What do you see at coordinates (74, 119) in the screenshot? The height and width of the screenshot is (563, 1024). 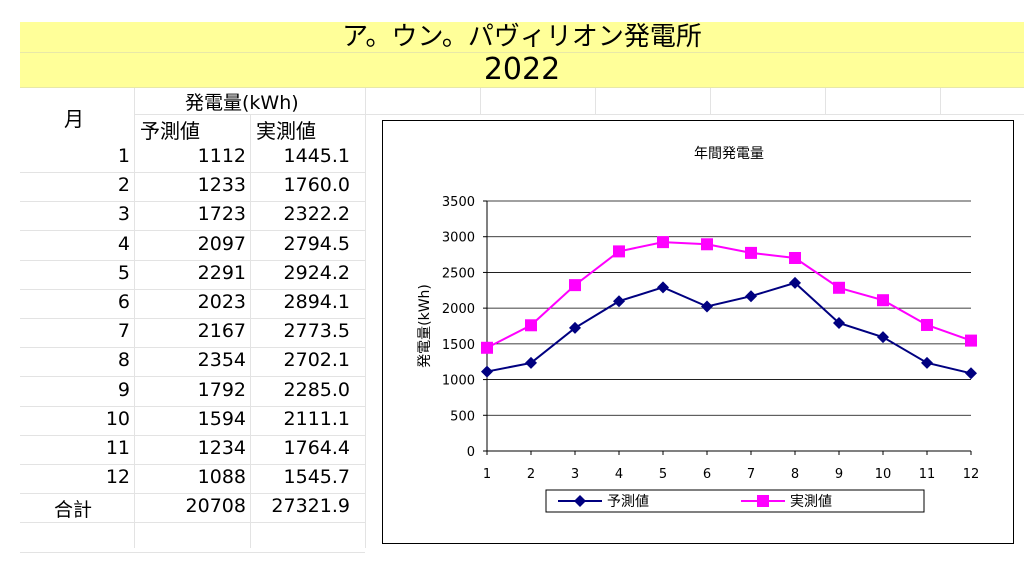 I see `header-month: 月` at bounding box center [74, 119].